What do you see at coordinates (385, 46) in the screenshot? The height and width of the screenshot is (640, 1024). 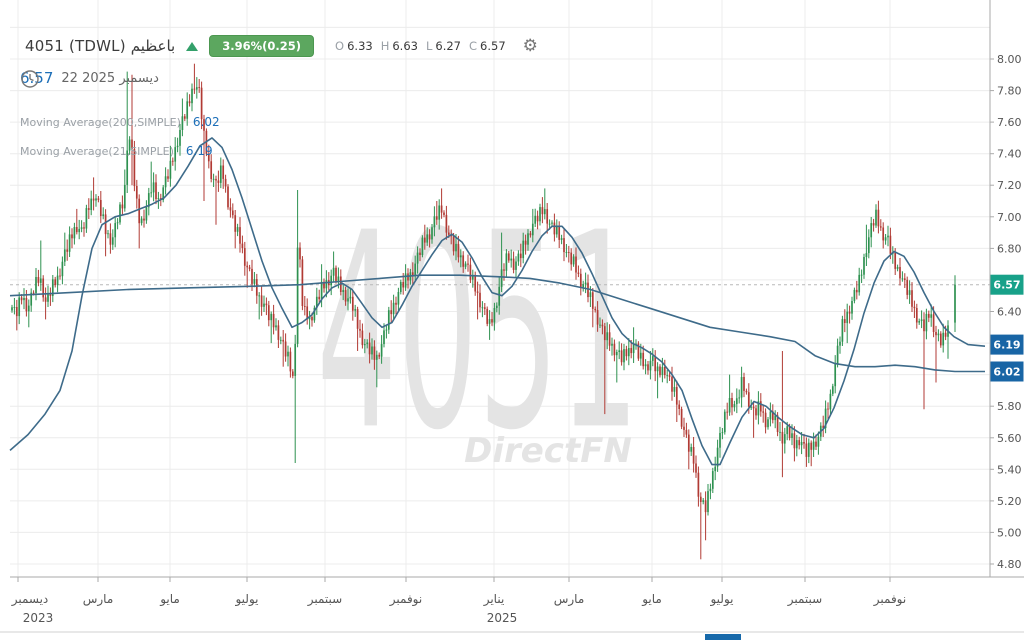 I see `high-label: H` at bounding box center [385, 46].